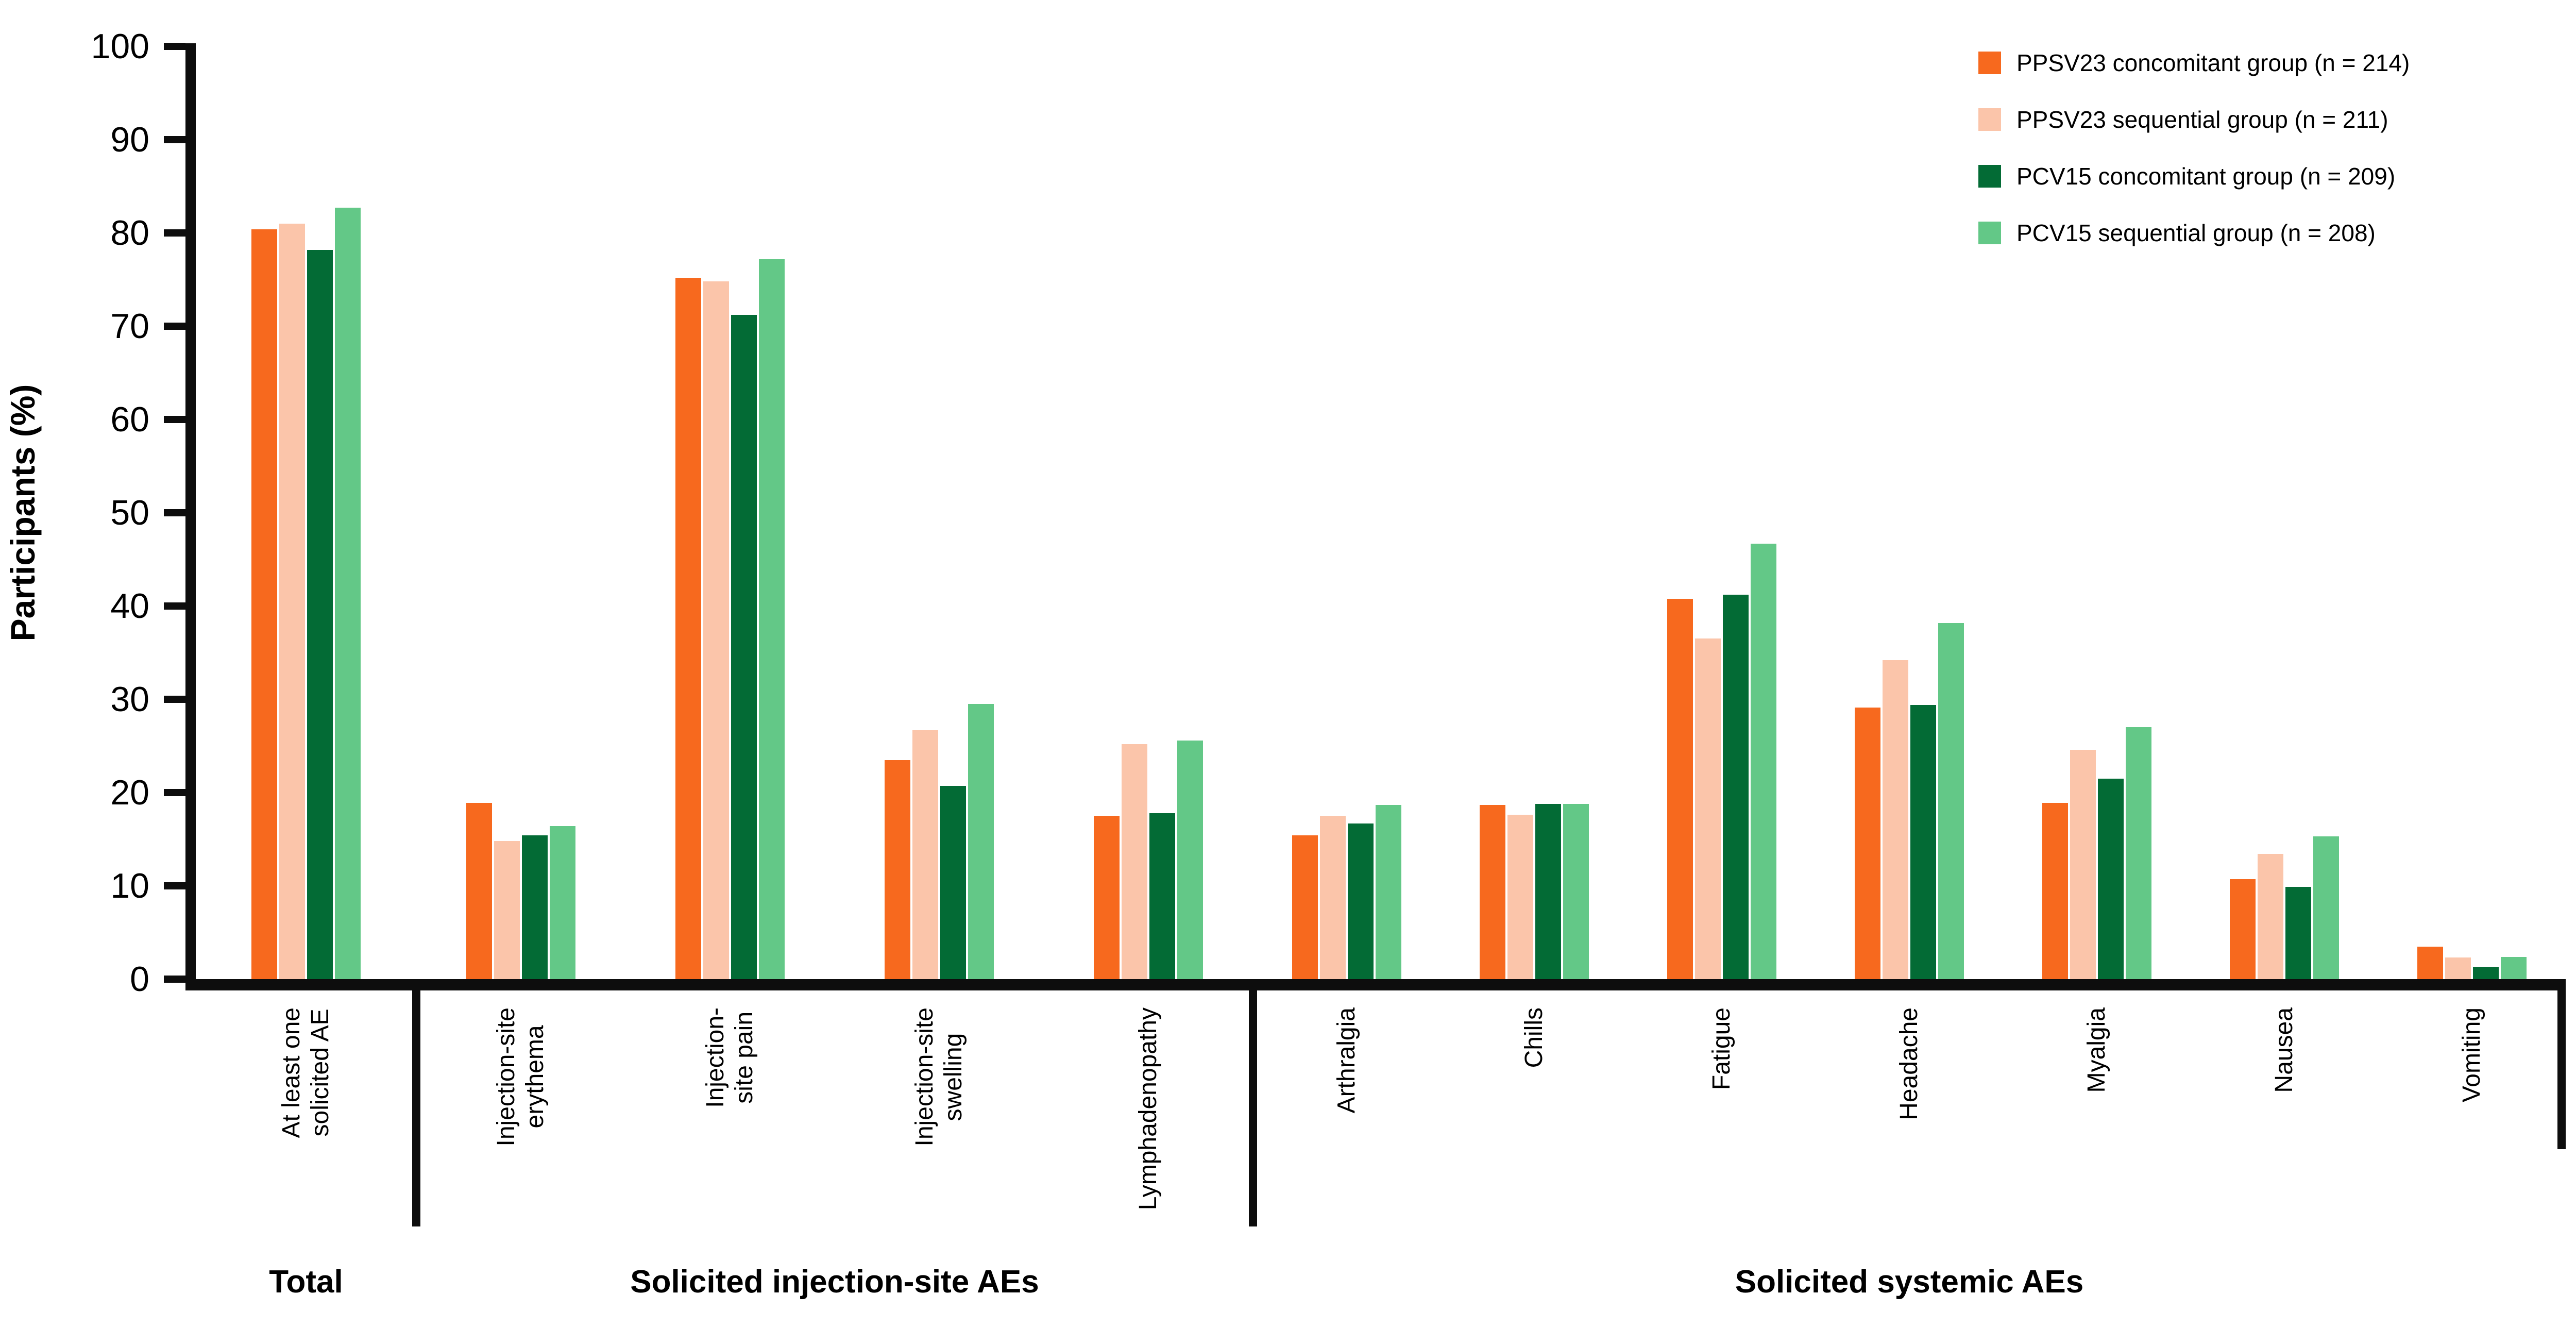 Image resolution: width=2576 pixels, height=1328 pixels. I want to click on y-axis-line, so click(190, 516).